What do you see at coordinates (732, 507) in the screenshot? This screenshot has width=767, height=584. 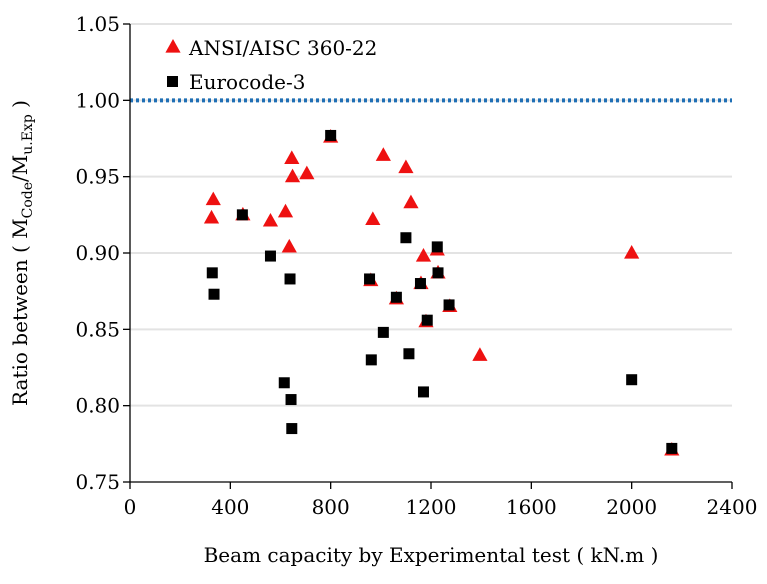 I see `x-tick-label: 2400` at bounding box center [732, 507].